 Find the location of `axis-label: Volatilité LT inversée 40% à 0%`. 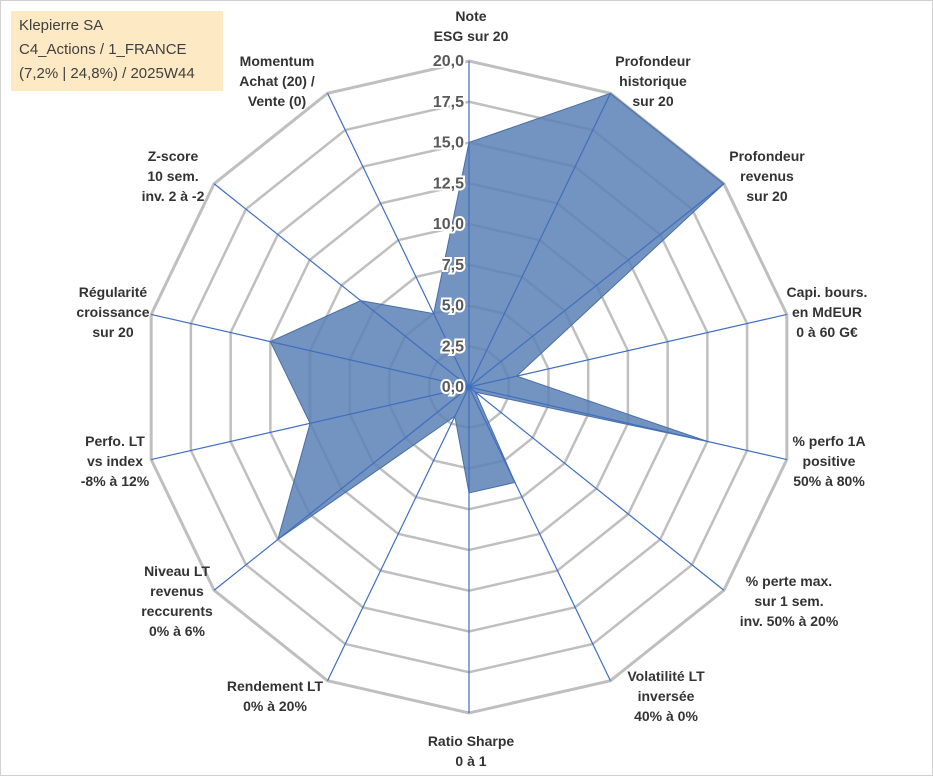

axis-label: Volatilité LT inversée 40% à 0% is located at coordinates (665, 696).